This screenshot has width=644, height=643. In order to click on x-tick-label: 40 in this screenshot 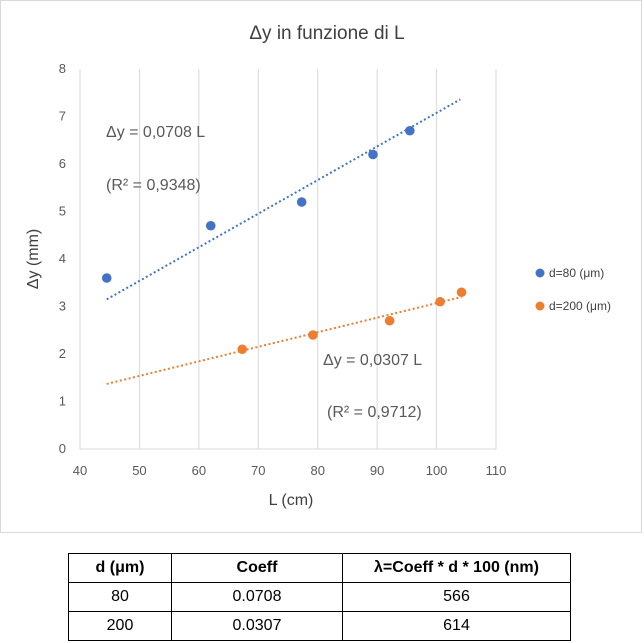, I will do `click(80, 470)`.